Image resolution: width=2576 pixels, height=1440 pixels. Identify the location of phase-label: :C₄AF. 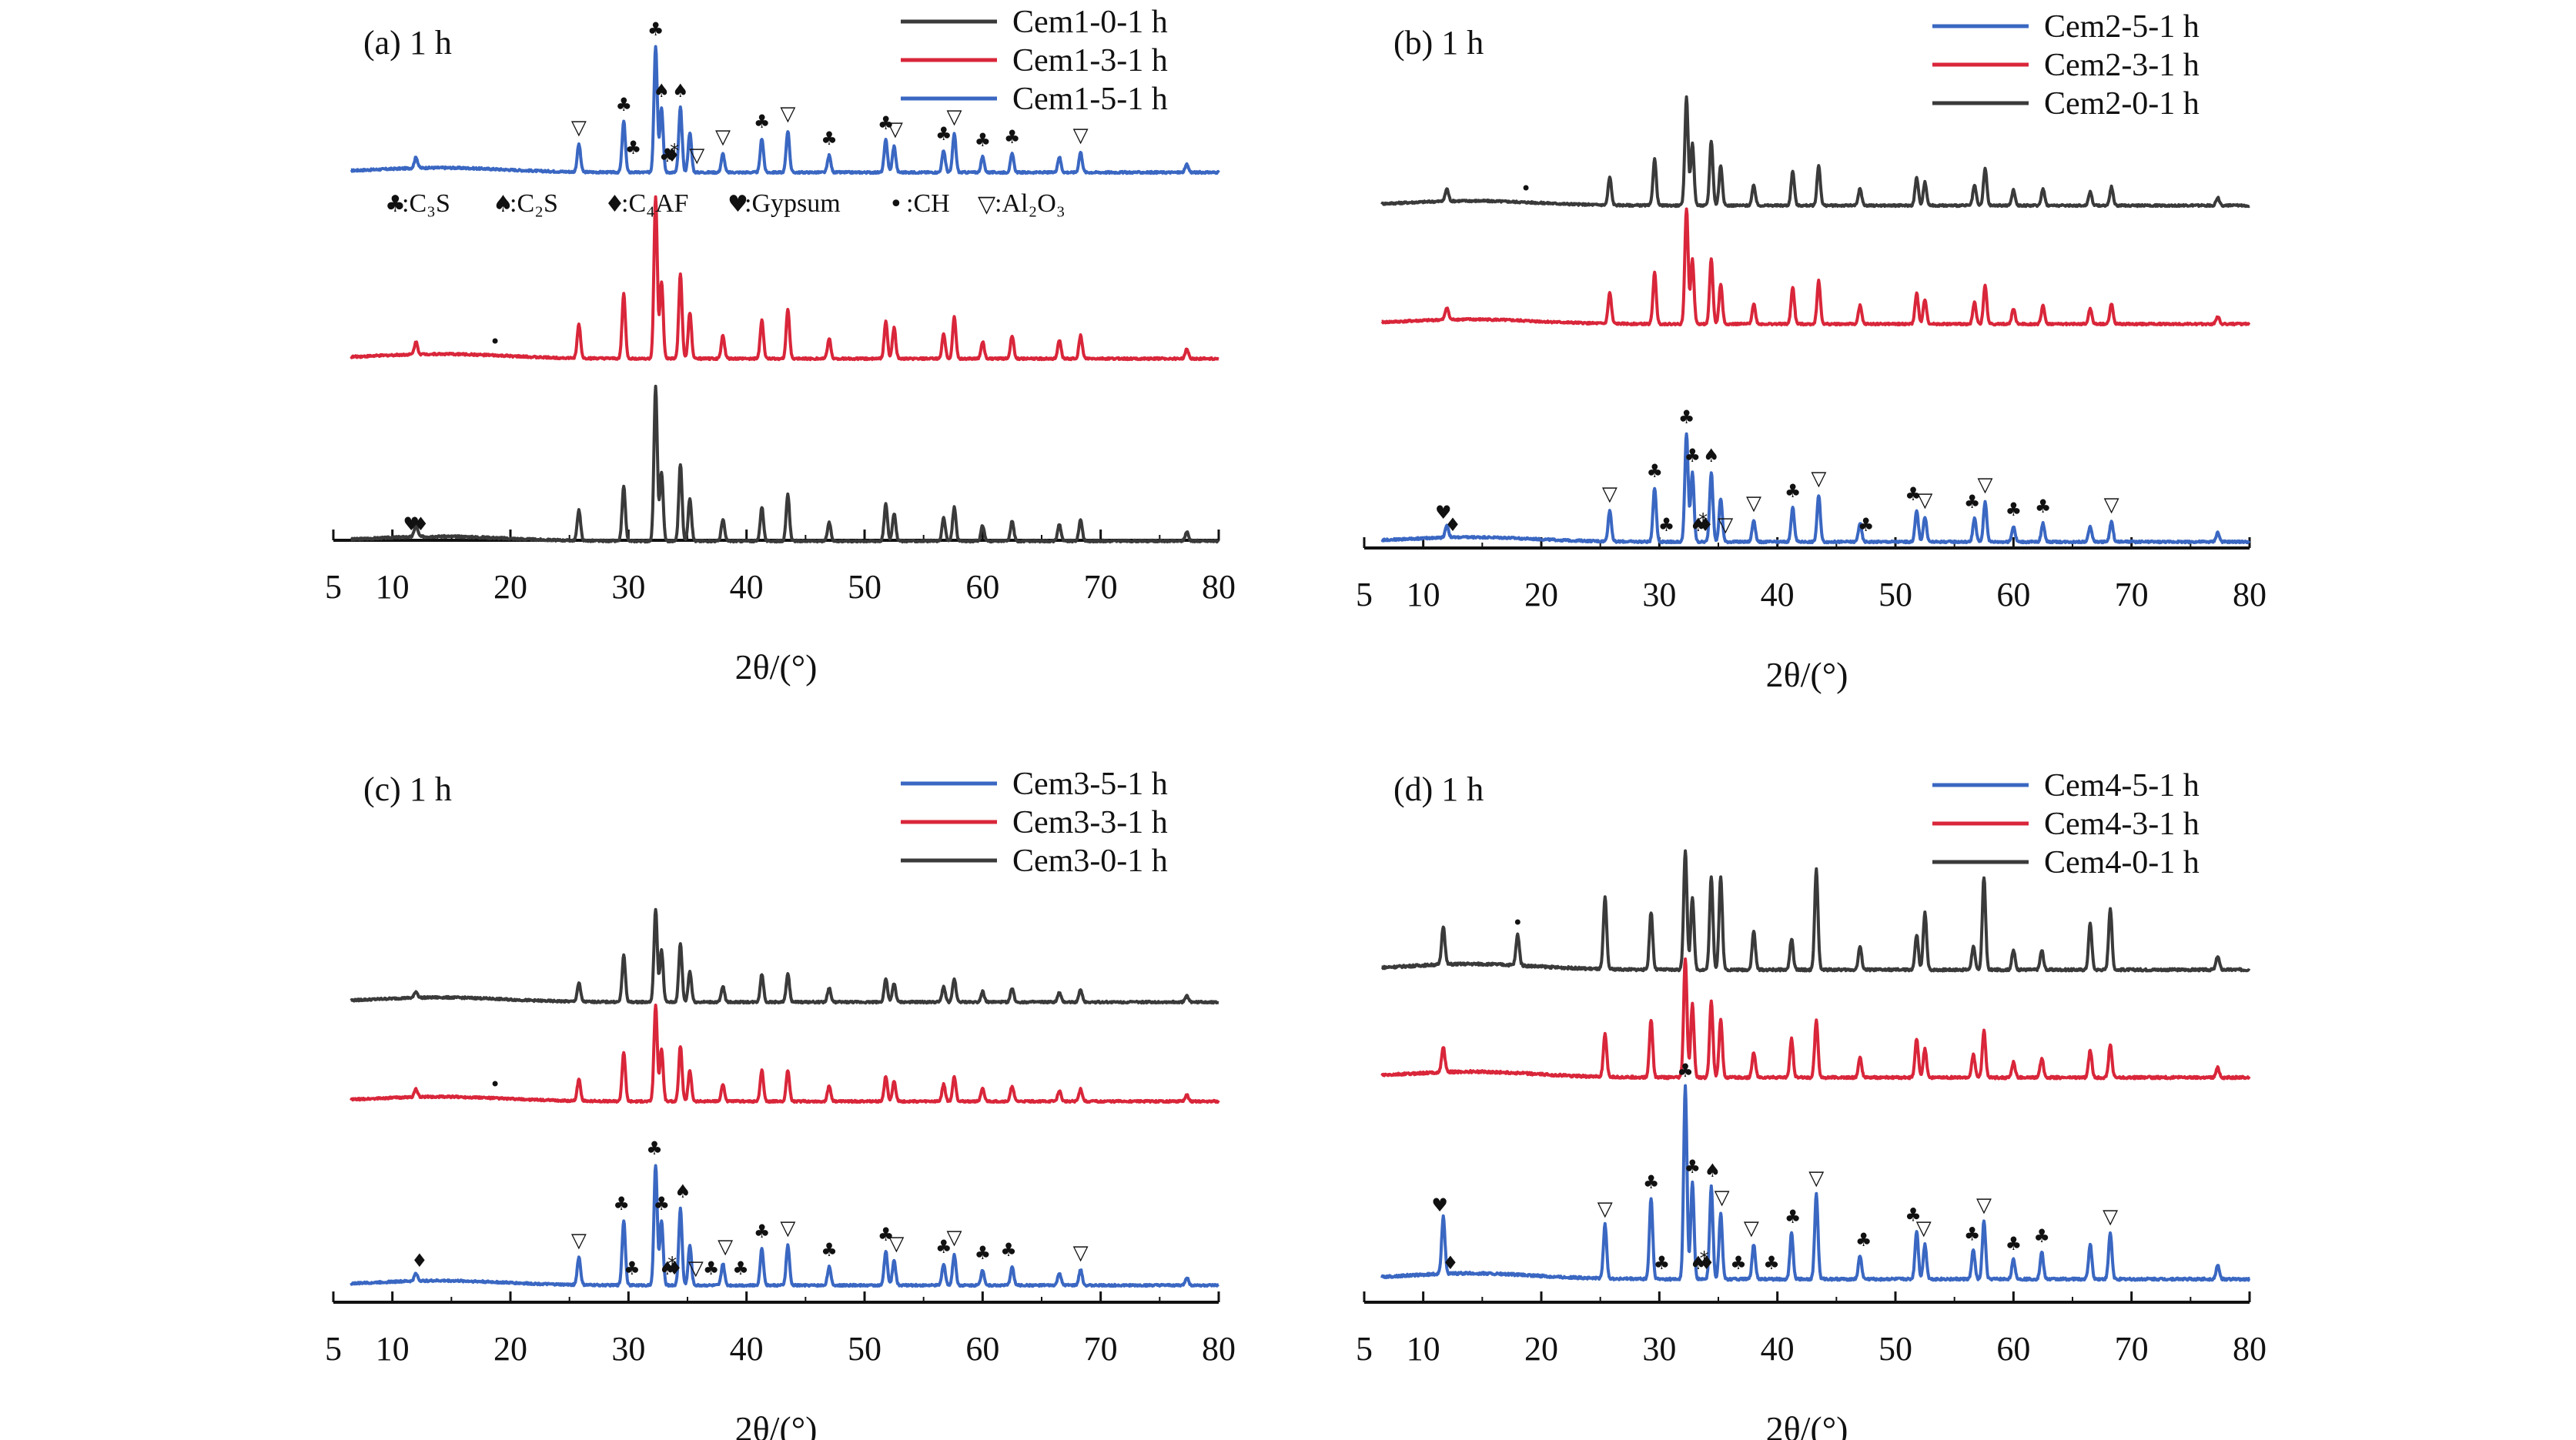
(655, 203).